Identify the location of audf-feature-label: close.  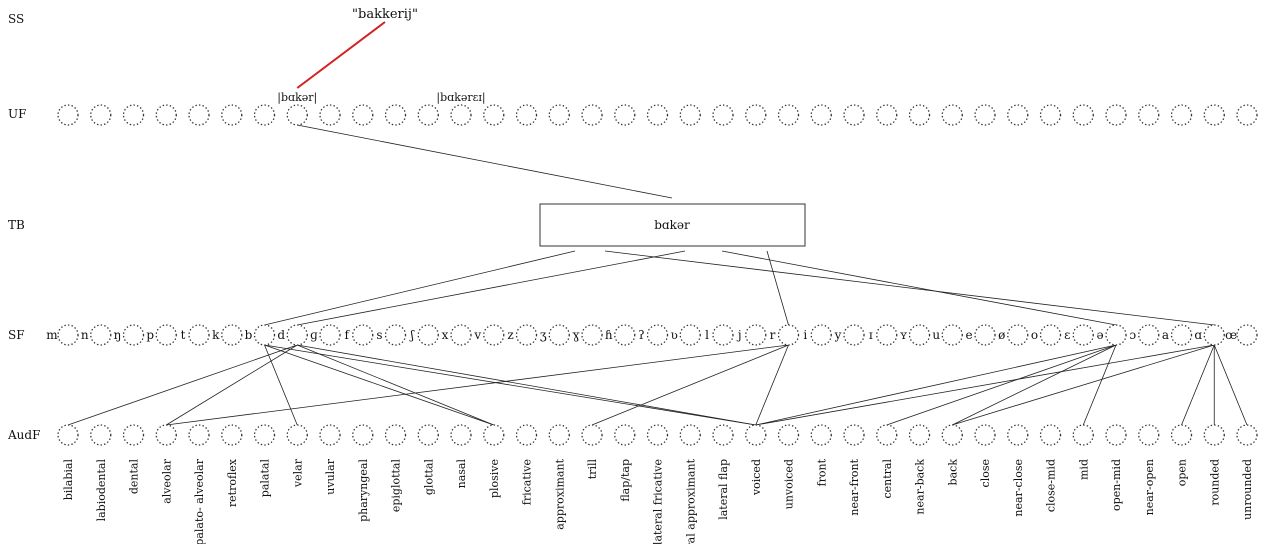
(985, 473).